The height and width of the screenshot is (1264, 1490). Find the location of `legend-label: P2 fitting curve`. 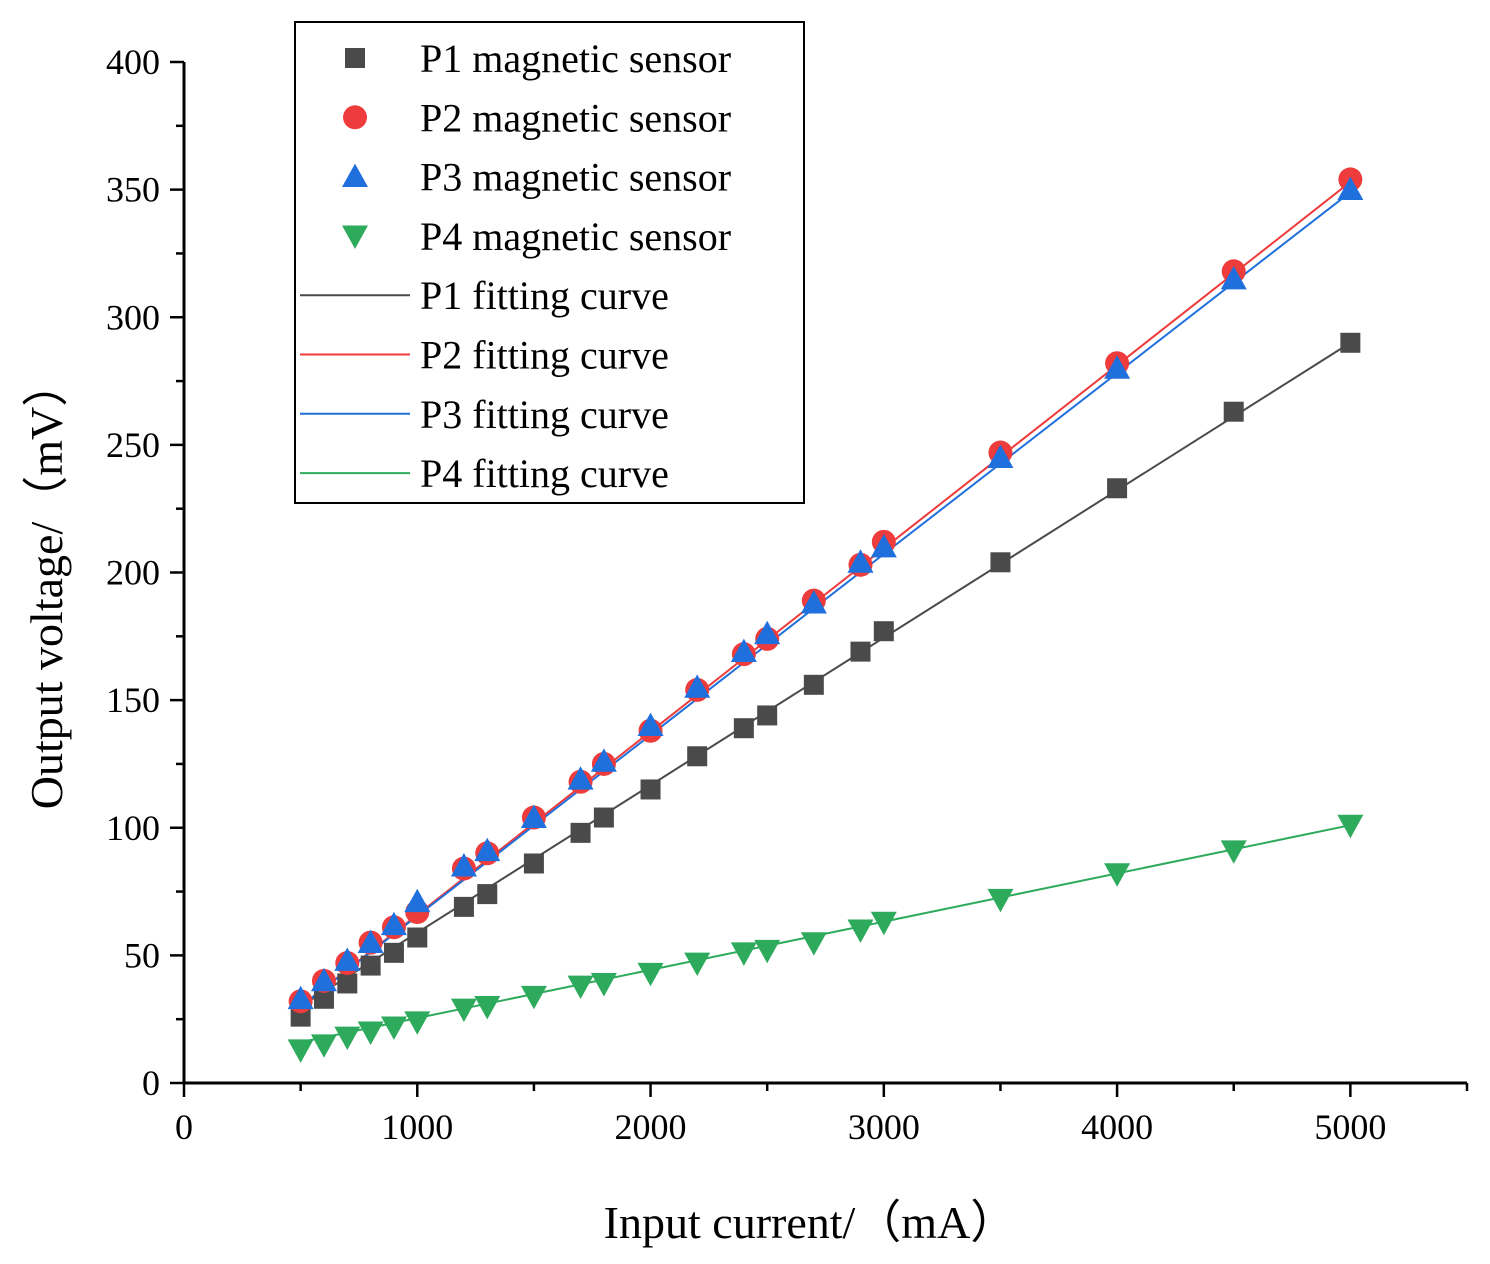

legend-label: P2 fitting curve is located at coordinates (544, 355).